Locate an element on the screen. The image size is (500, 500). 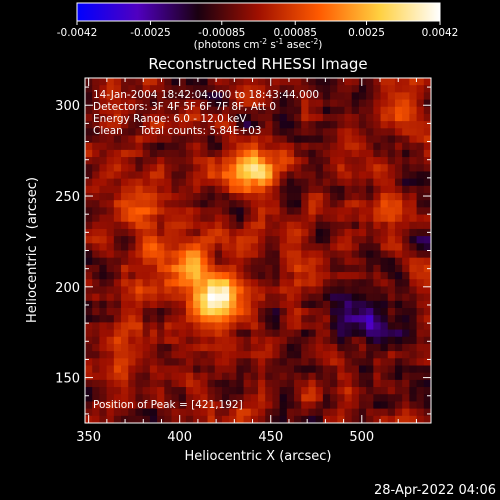
x-tick-label: 500 is located at coordinates (361, 437).